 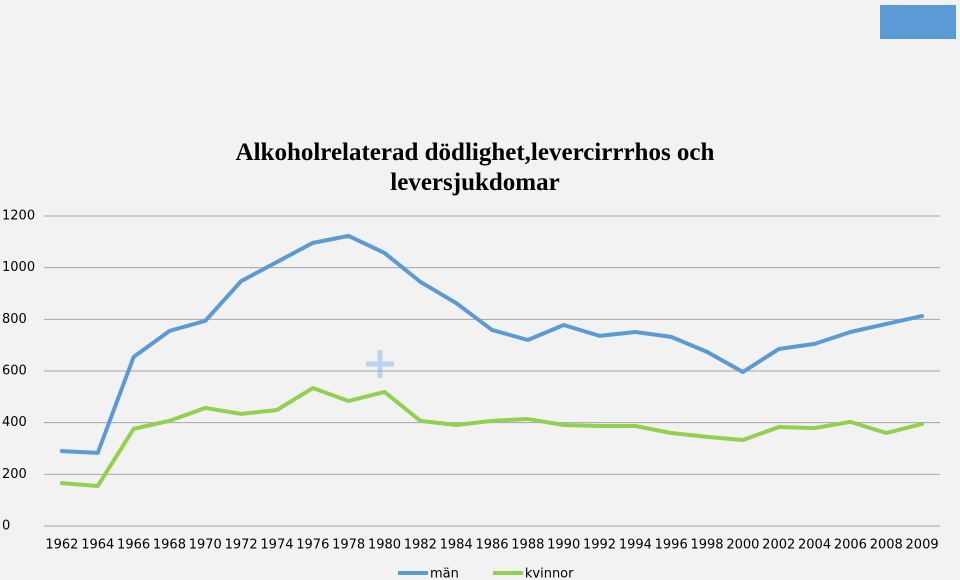 What do you see at coordinates (14, 319) in the screenshot?
I see `y-tick-label: 800` at bounding box center [14, 319].